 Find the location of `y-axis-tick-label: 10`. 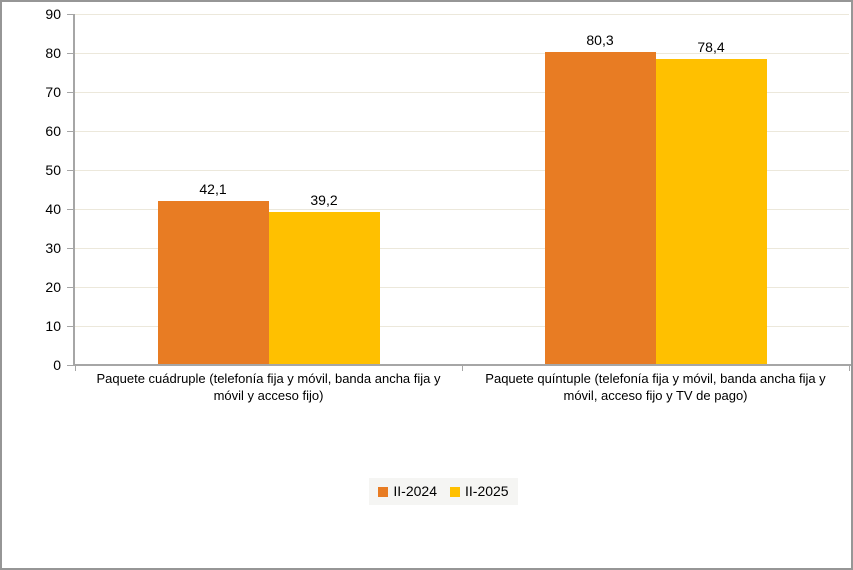

y-axis-tick-label: 10 is located at coordinates (53, 326).